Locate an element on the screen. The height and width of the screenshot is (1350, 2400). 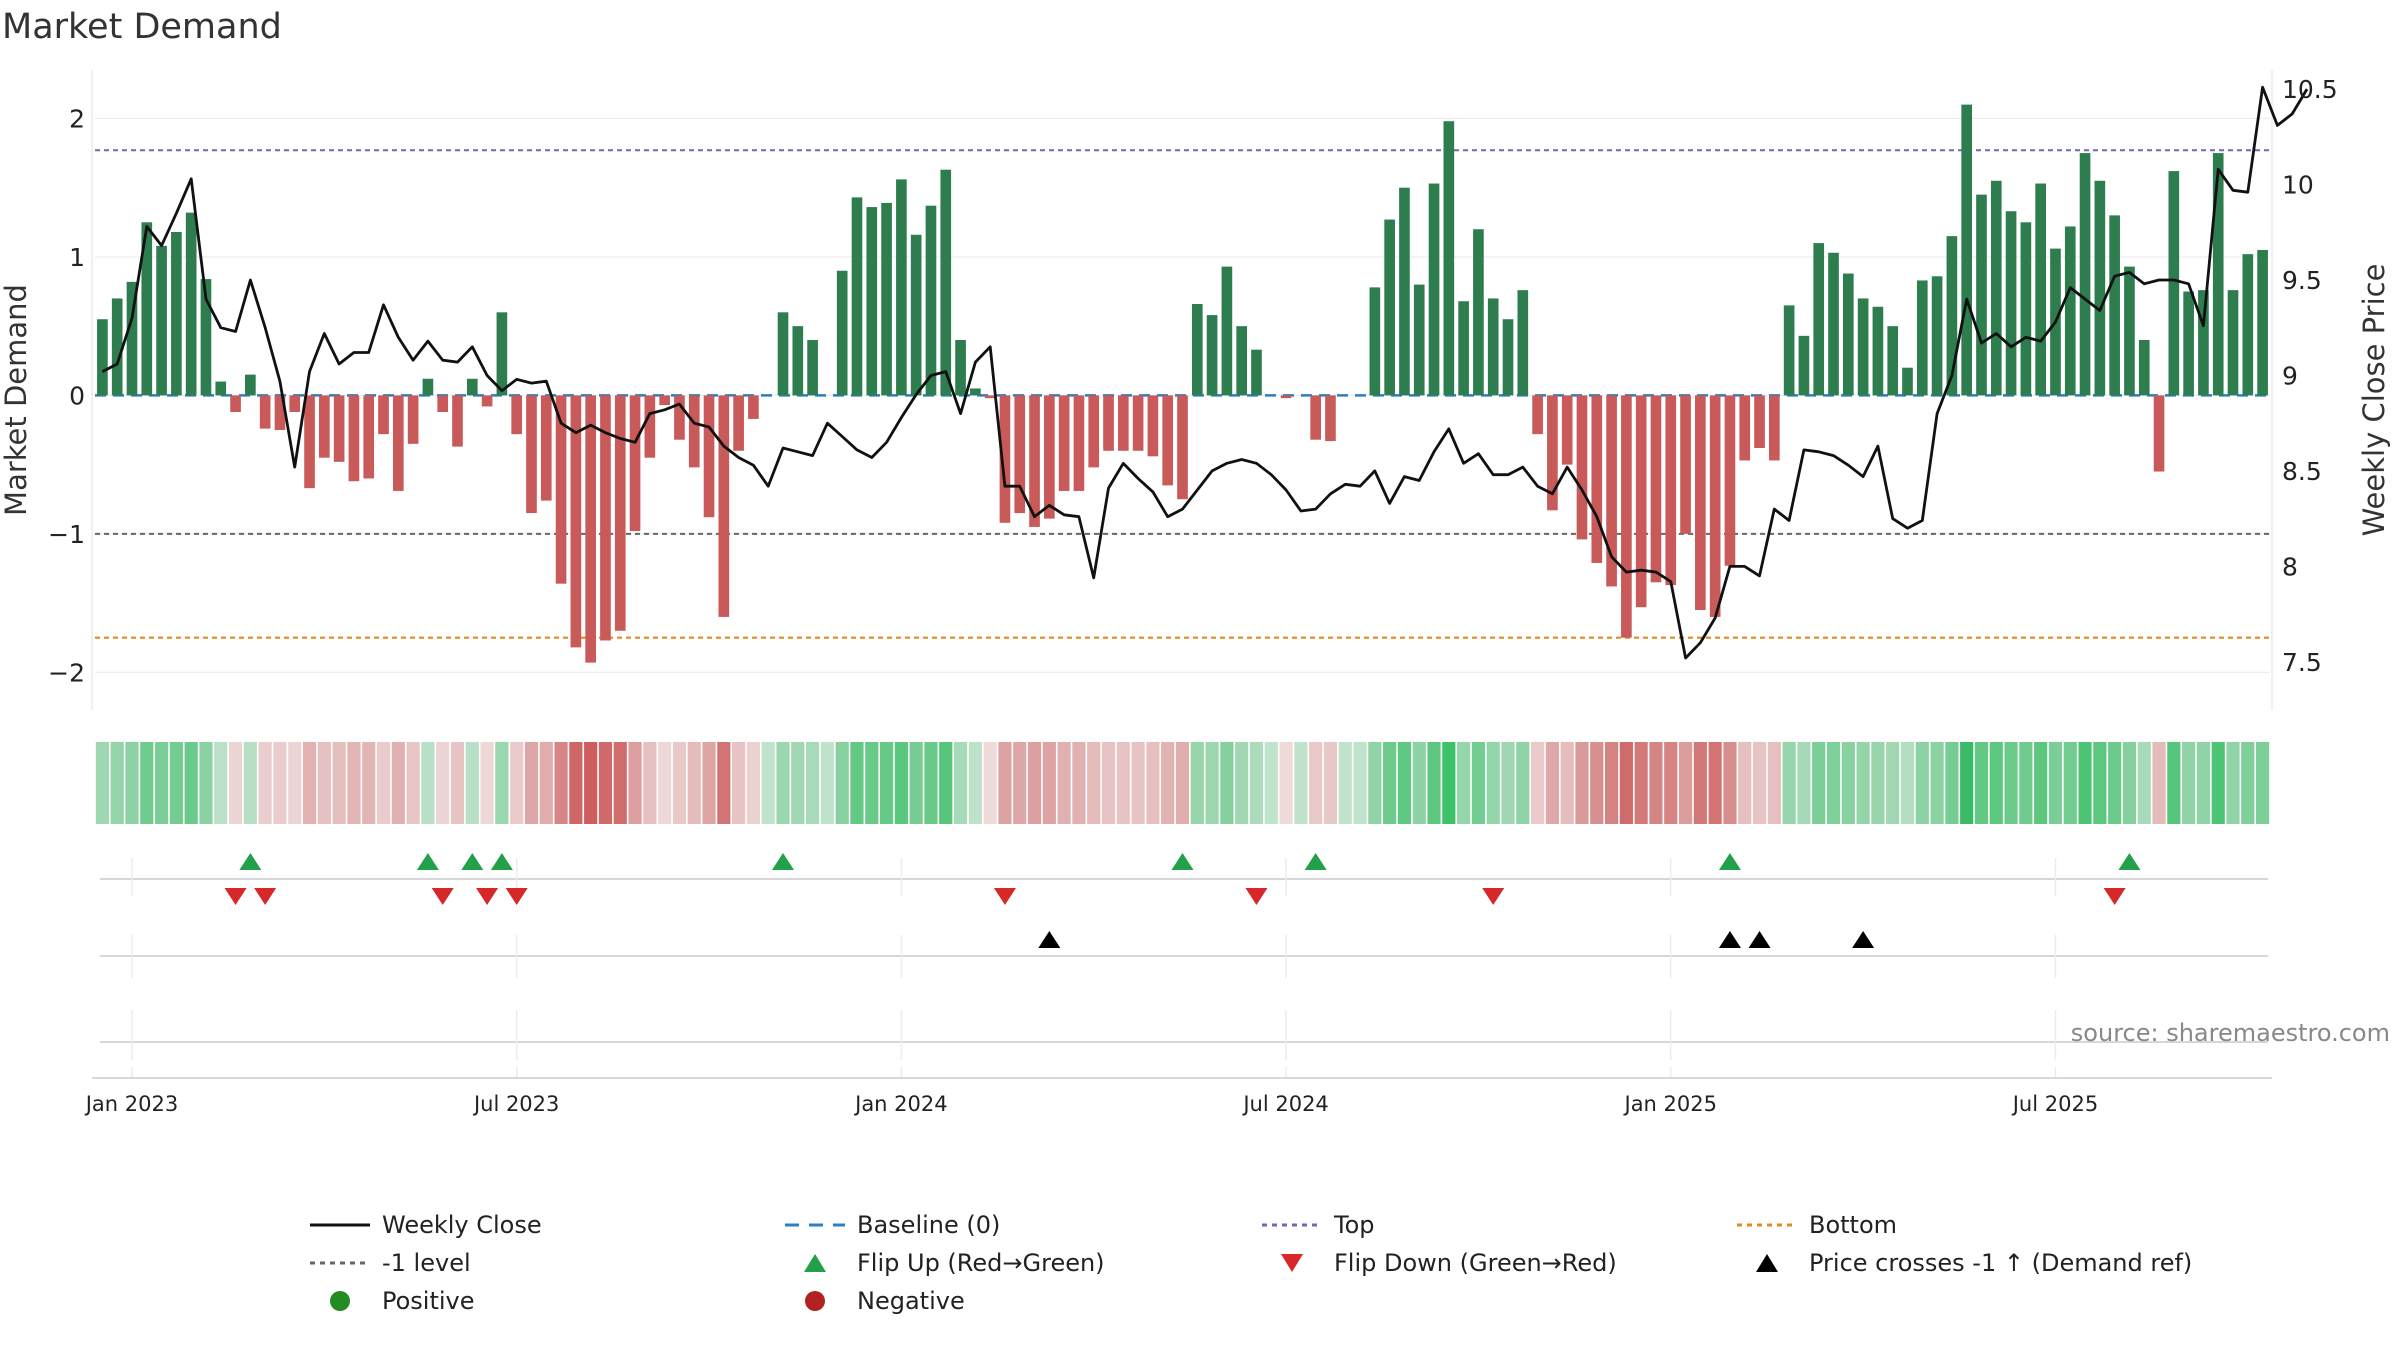
y-tick-label: −1 is located at coordinates (66, 534).